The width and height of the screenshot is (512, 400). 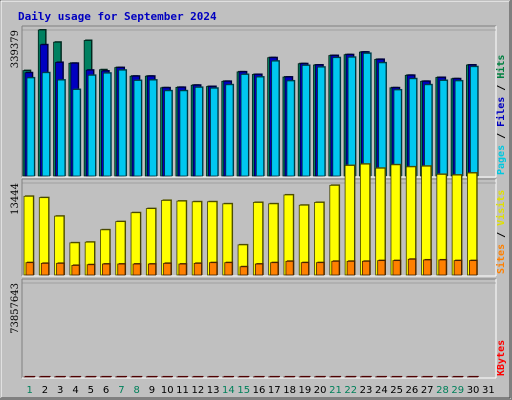 What do you see at coordinates (117, 16) in the screenshot?
I see `chart-title: Daily usage for September 2024` at bounding box center [117, 16].